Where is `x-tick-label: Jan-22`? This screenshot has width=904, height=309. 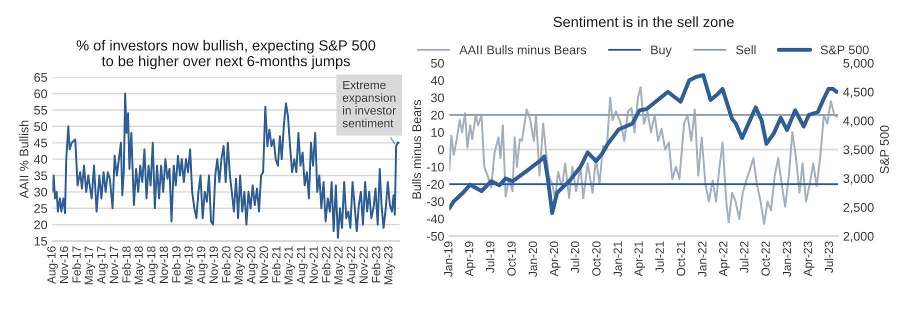
x-tick-label: Jan-22 is located at coordinates (702, 259).